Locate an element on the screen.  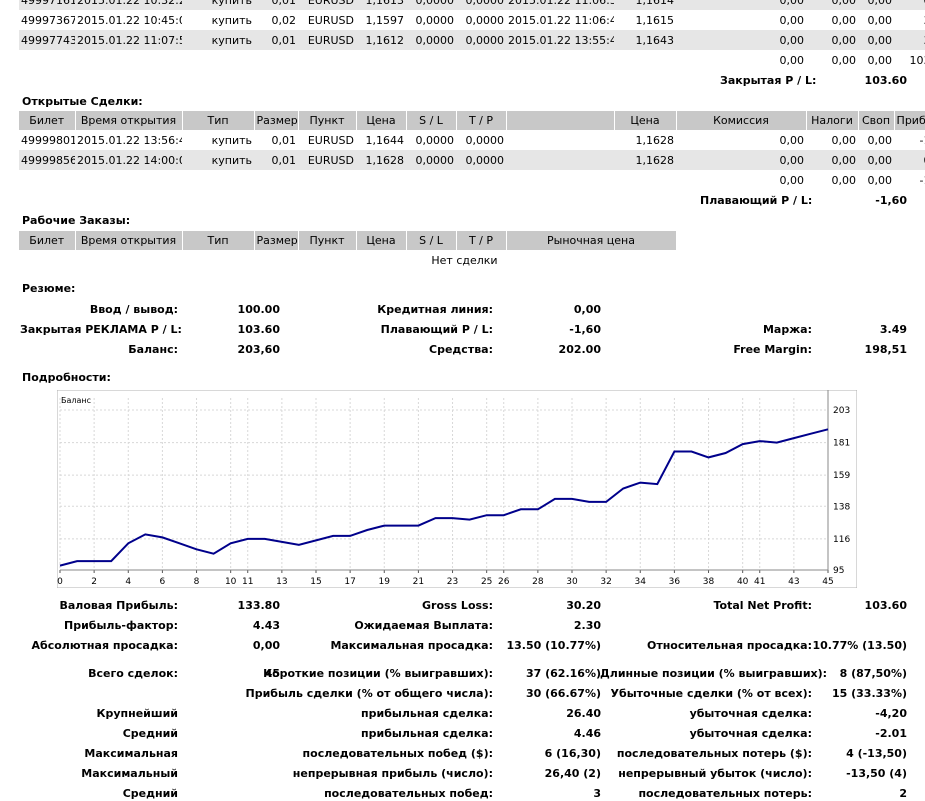
x-tick-label: 4 is located at coordinates (128, 582).